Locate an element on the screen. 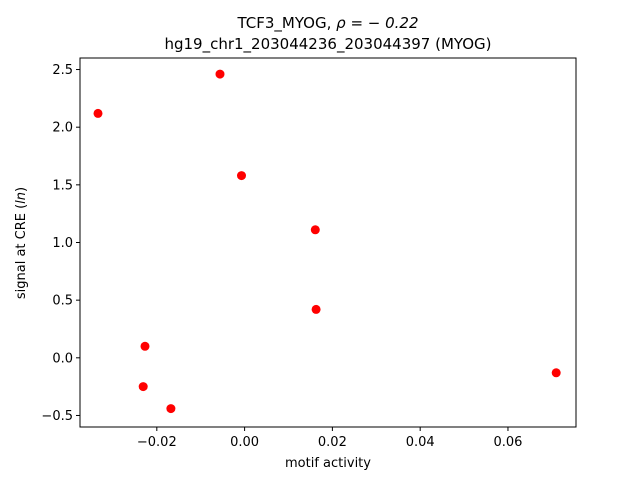  y-axis-label: signal at CRE (ln) is located at coordinates (21, 243).